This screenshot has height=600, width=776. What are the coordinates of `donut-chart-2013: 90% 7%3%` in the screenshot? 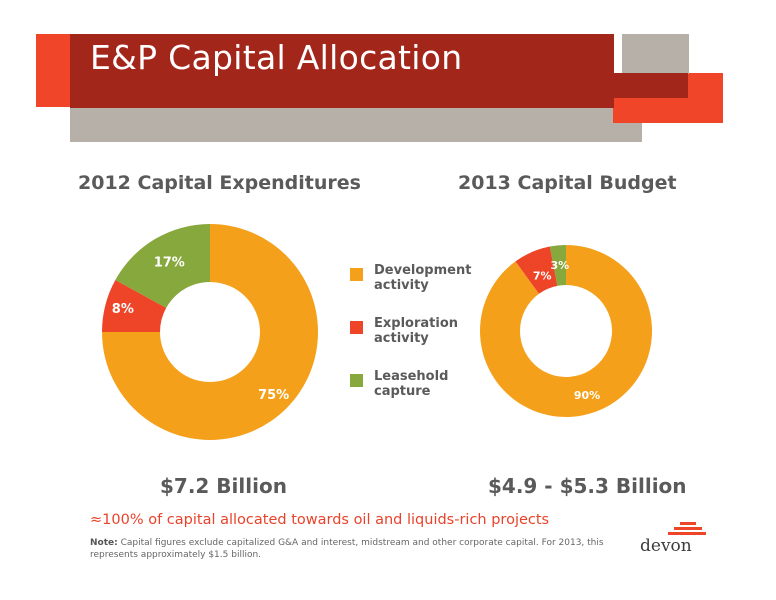 It's located at (566, 331).